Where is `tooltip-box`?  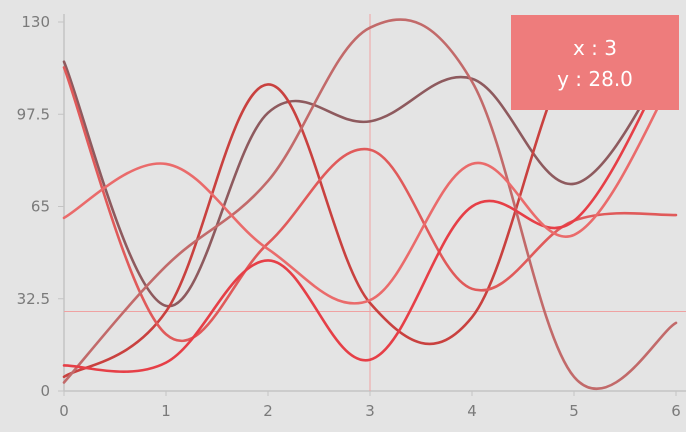 tooltip-box is located at coordinates (595, 62).